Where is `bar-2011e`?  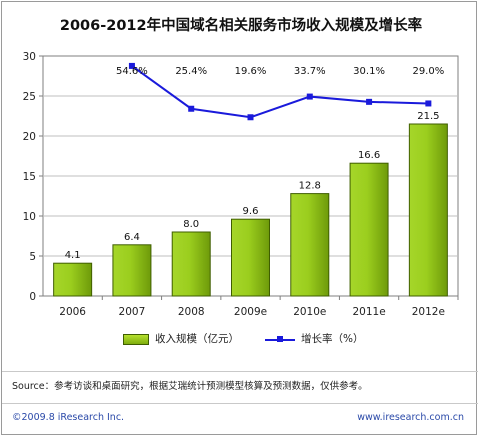 bar-2011e is located at coordinates (369, 229).